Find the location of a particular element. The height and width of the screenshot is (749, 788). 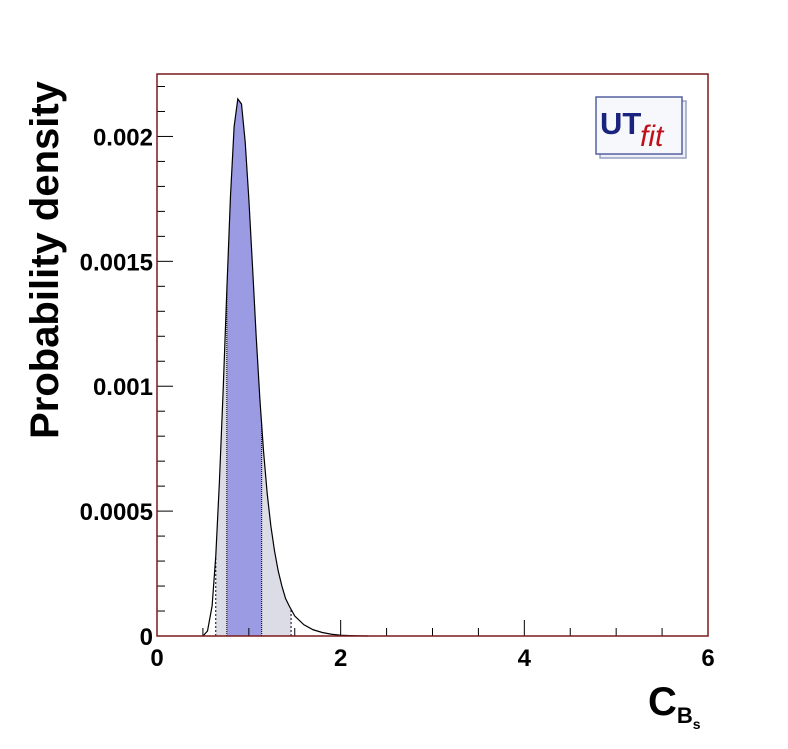

logo-text-script: fit is located at coordinates (652, 136).